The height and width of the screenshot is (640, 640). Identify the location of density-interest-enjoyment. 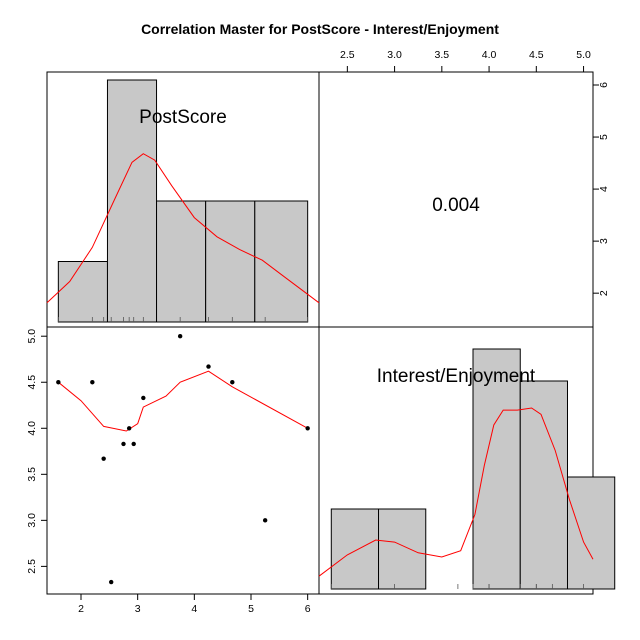
(456, 492).